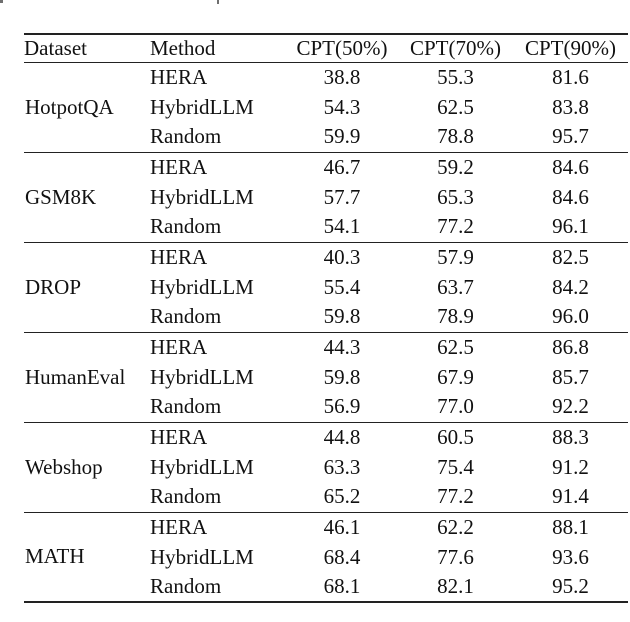  I want to click on dataset-cell: Webshop, so click(64, 466).